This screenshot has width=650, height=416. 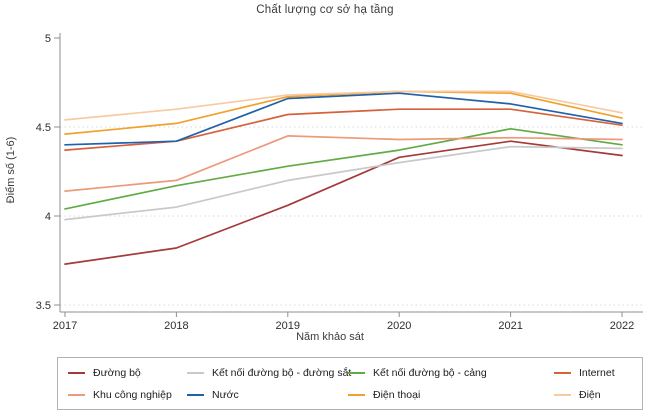 I want to click on legend-item-0: Đường bộ, so click(x=127, y=372).